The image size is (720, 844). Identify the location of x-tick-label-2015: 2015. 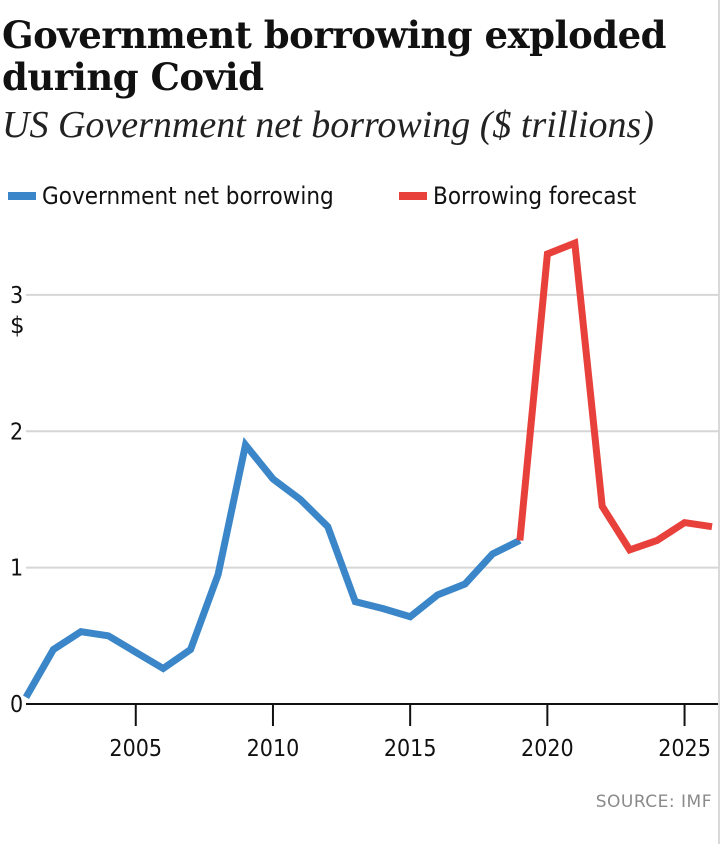
(410, 749).